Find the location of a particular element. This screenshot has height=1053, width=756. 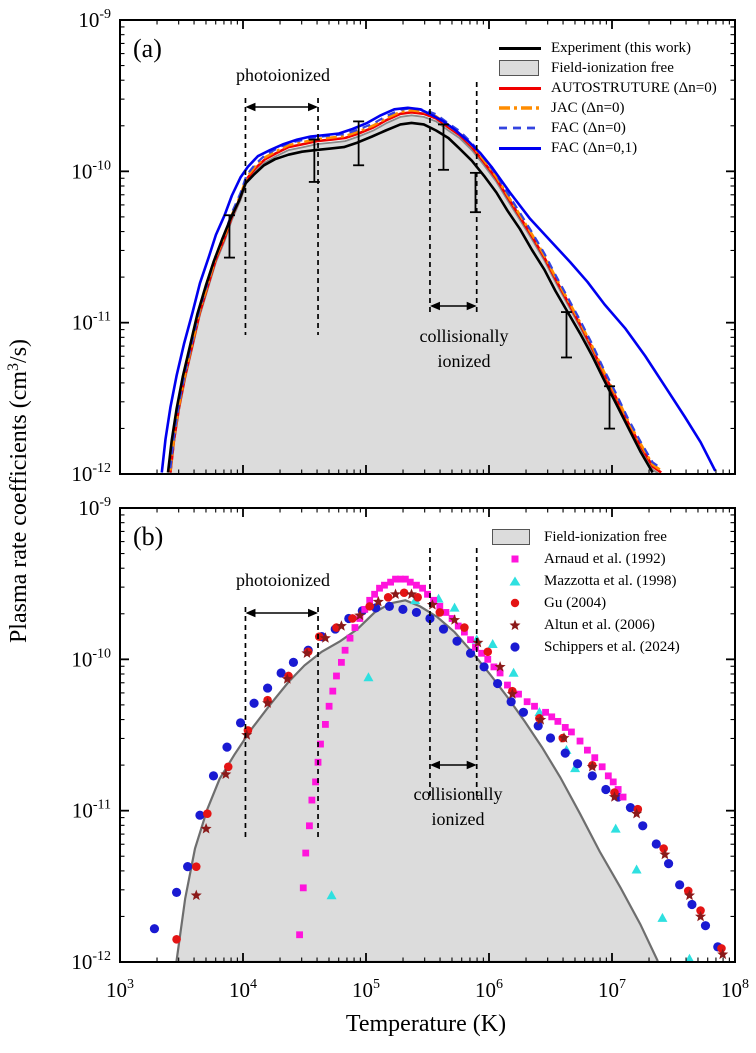

legend-label: Arnaud et al. (1992) is located at coordinates (605, 558).